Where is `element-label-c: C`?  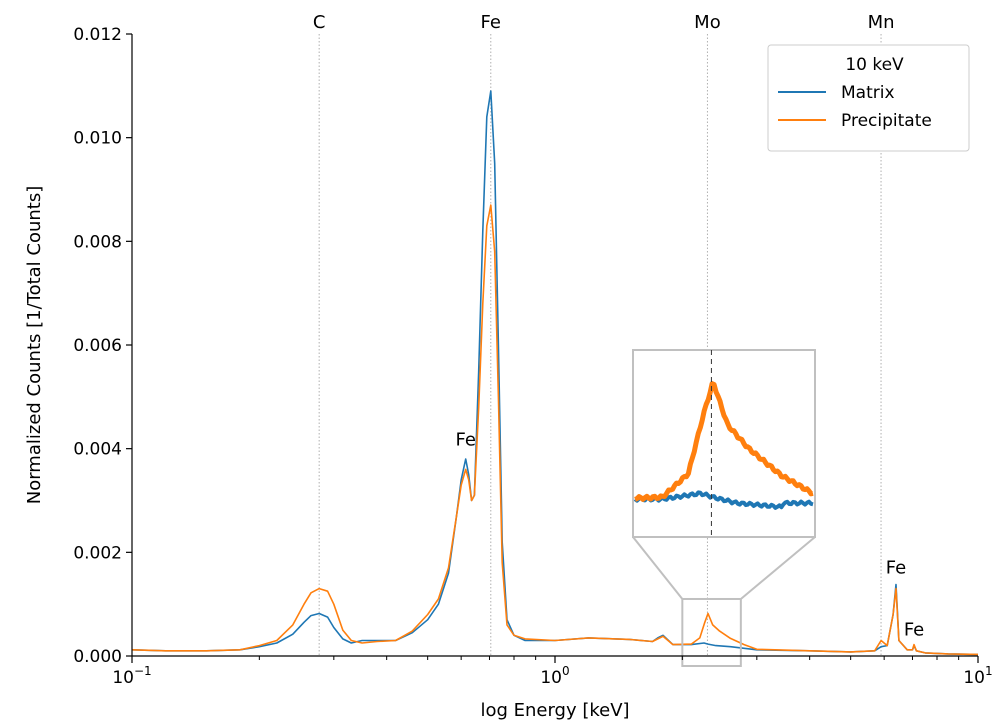
element-label-c: C is located at coordinates (319, 22).